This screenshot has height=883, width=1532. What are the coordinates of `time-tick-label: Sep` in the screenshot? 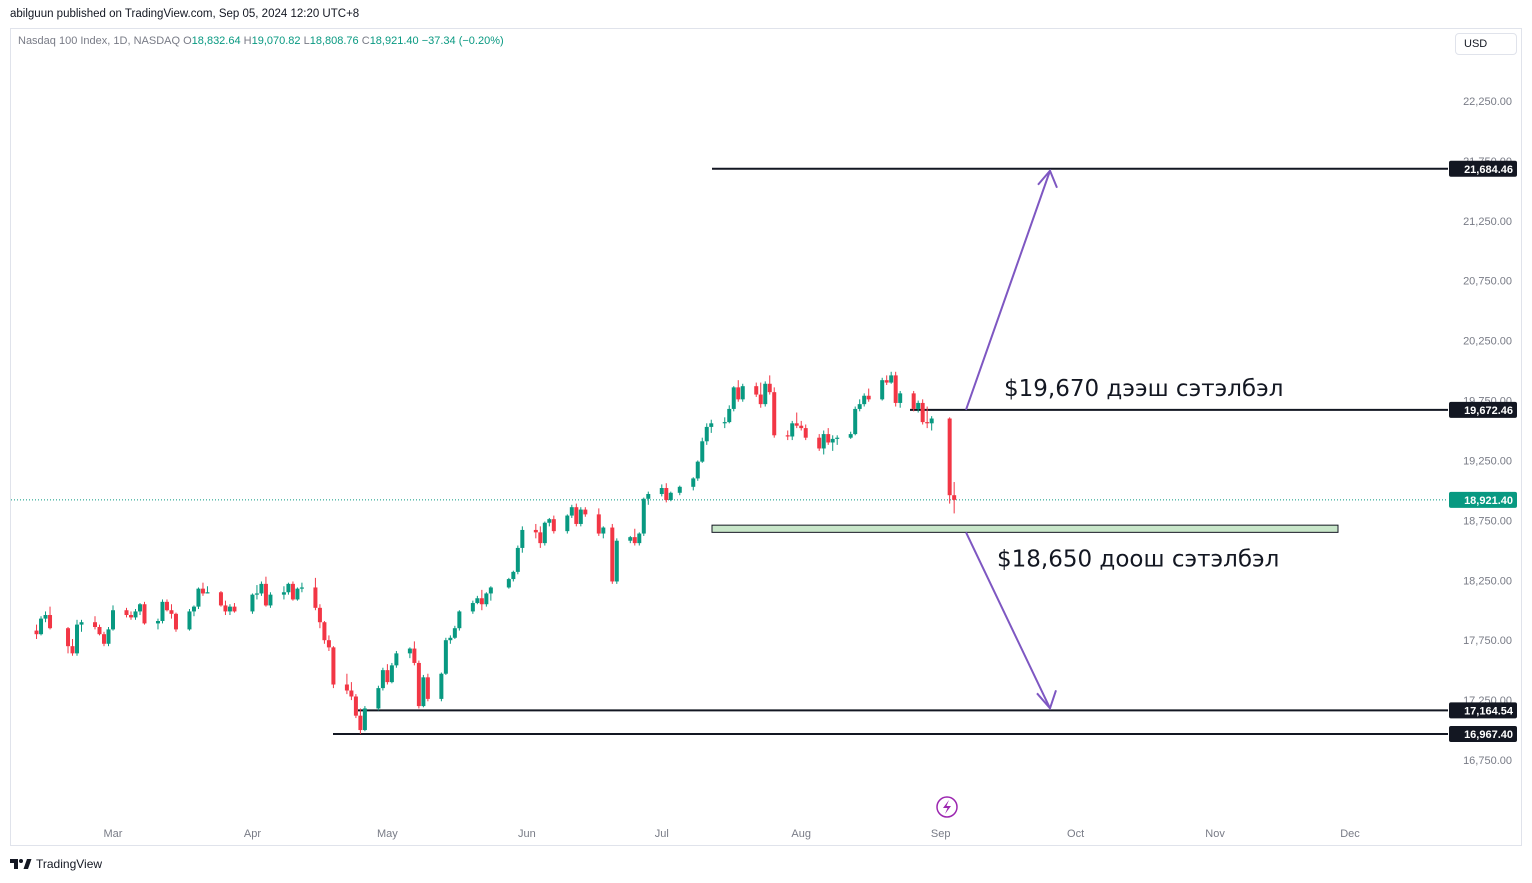 It's located at (941, 834).